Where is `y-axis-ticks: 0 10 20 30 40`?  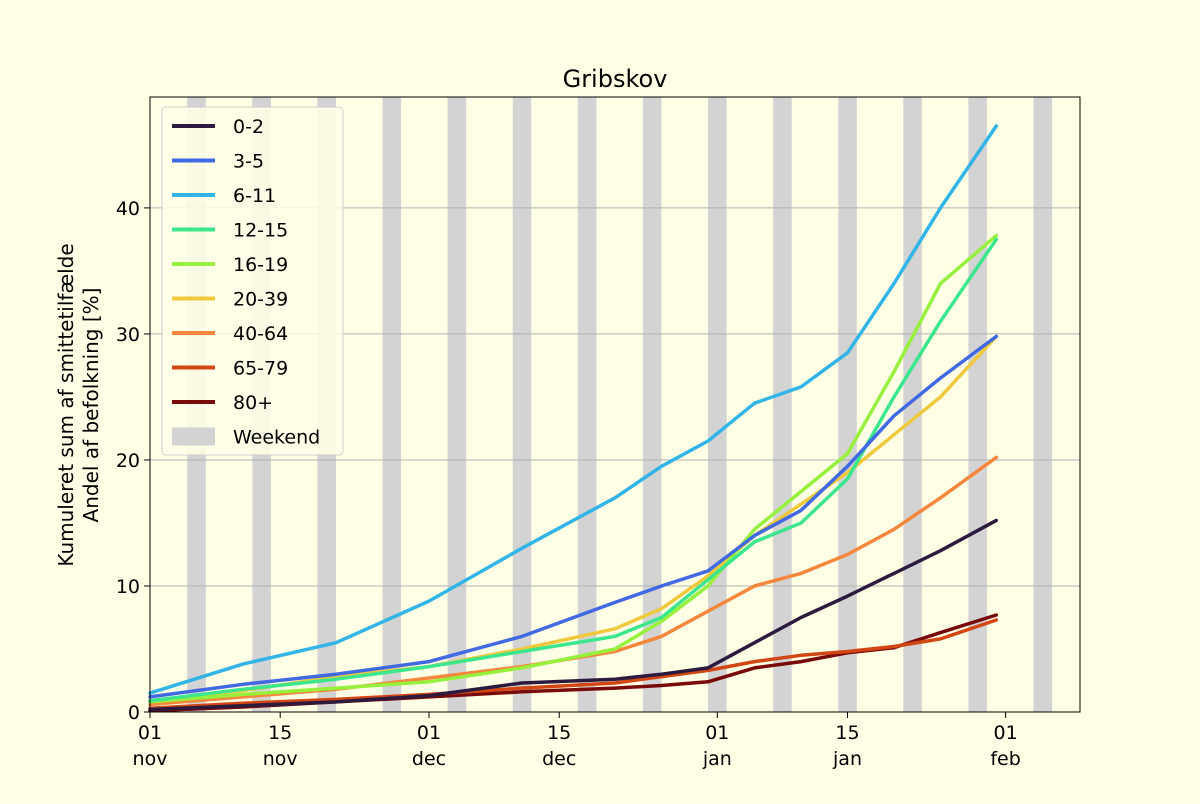
y-axis-ticks: 0 10 20 30 40 is located at coordinates (133, 461).